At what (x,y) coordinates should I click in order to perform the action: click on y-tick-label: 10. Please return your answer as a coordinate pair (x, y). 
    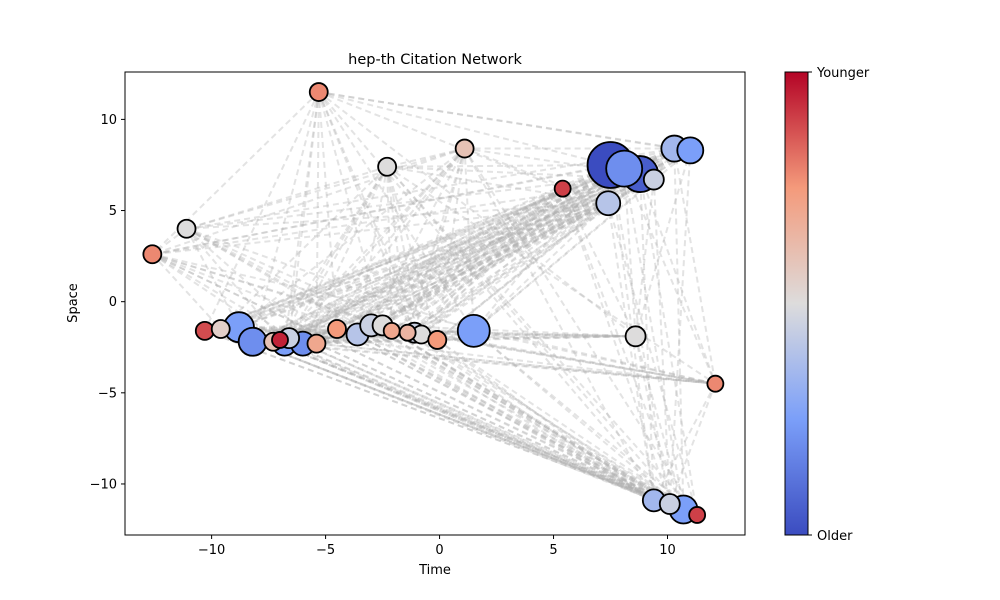
    Looking at the image, I should click on (108, 120).